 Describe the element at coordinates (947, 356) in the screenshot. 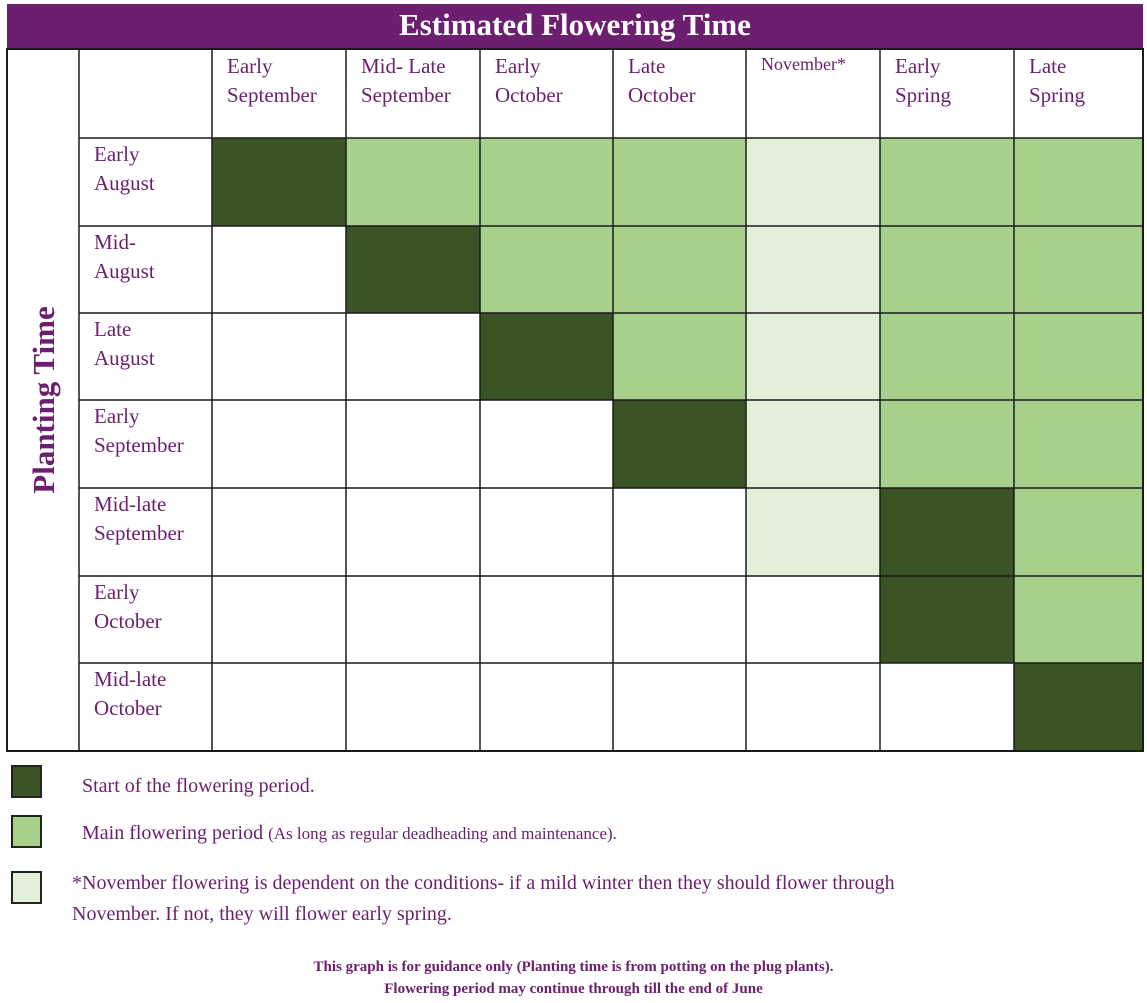

I see `cell-r3-c6-main` at that location.